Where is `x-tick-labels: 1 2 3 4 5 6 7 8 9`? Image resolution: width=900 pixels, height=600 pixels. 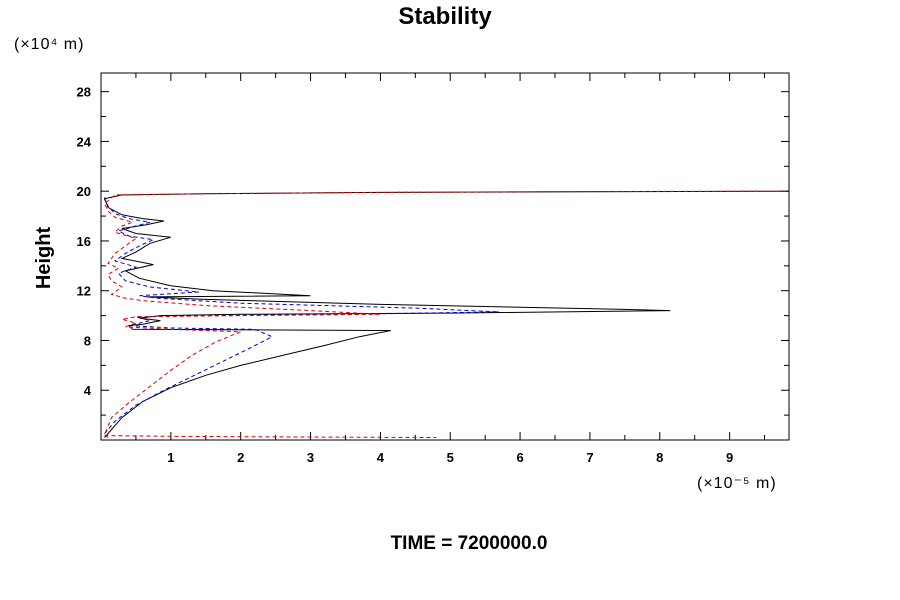
x-tick-labels: 1 2 3 4 5 6 7 8 9 is located at coordinates (450, 457).